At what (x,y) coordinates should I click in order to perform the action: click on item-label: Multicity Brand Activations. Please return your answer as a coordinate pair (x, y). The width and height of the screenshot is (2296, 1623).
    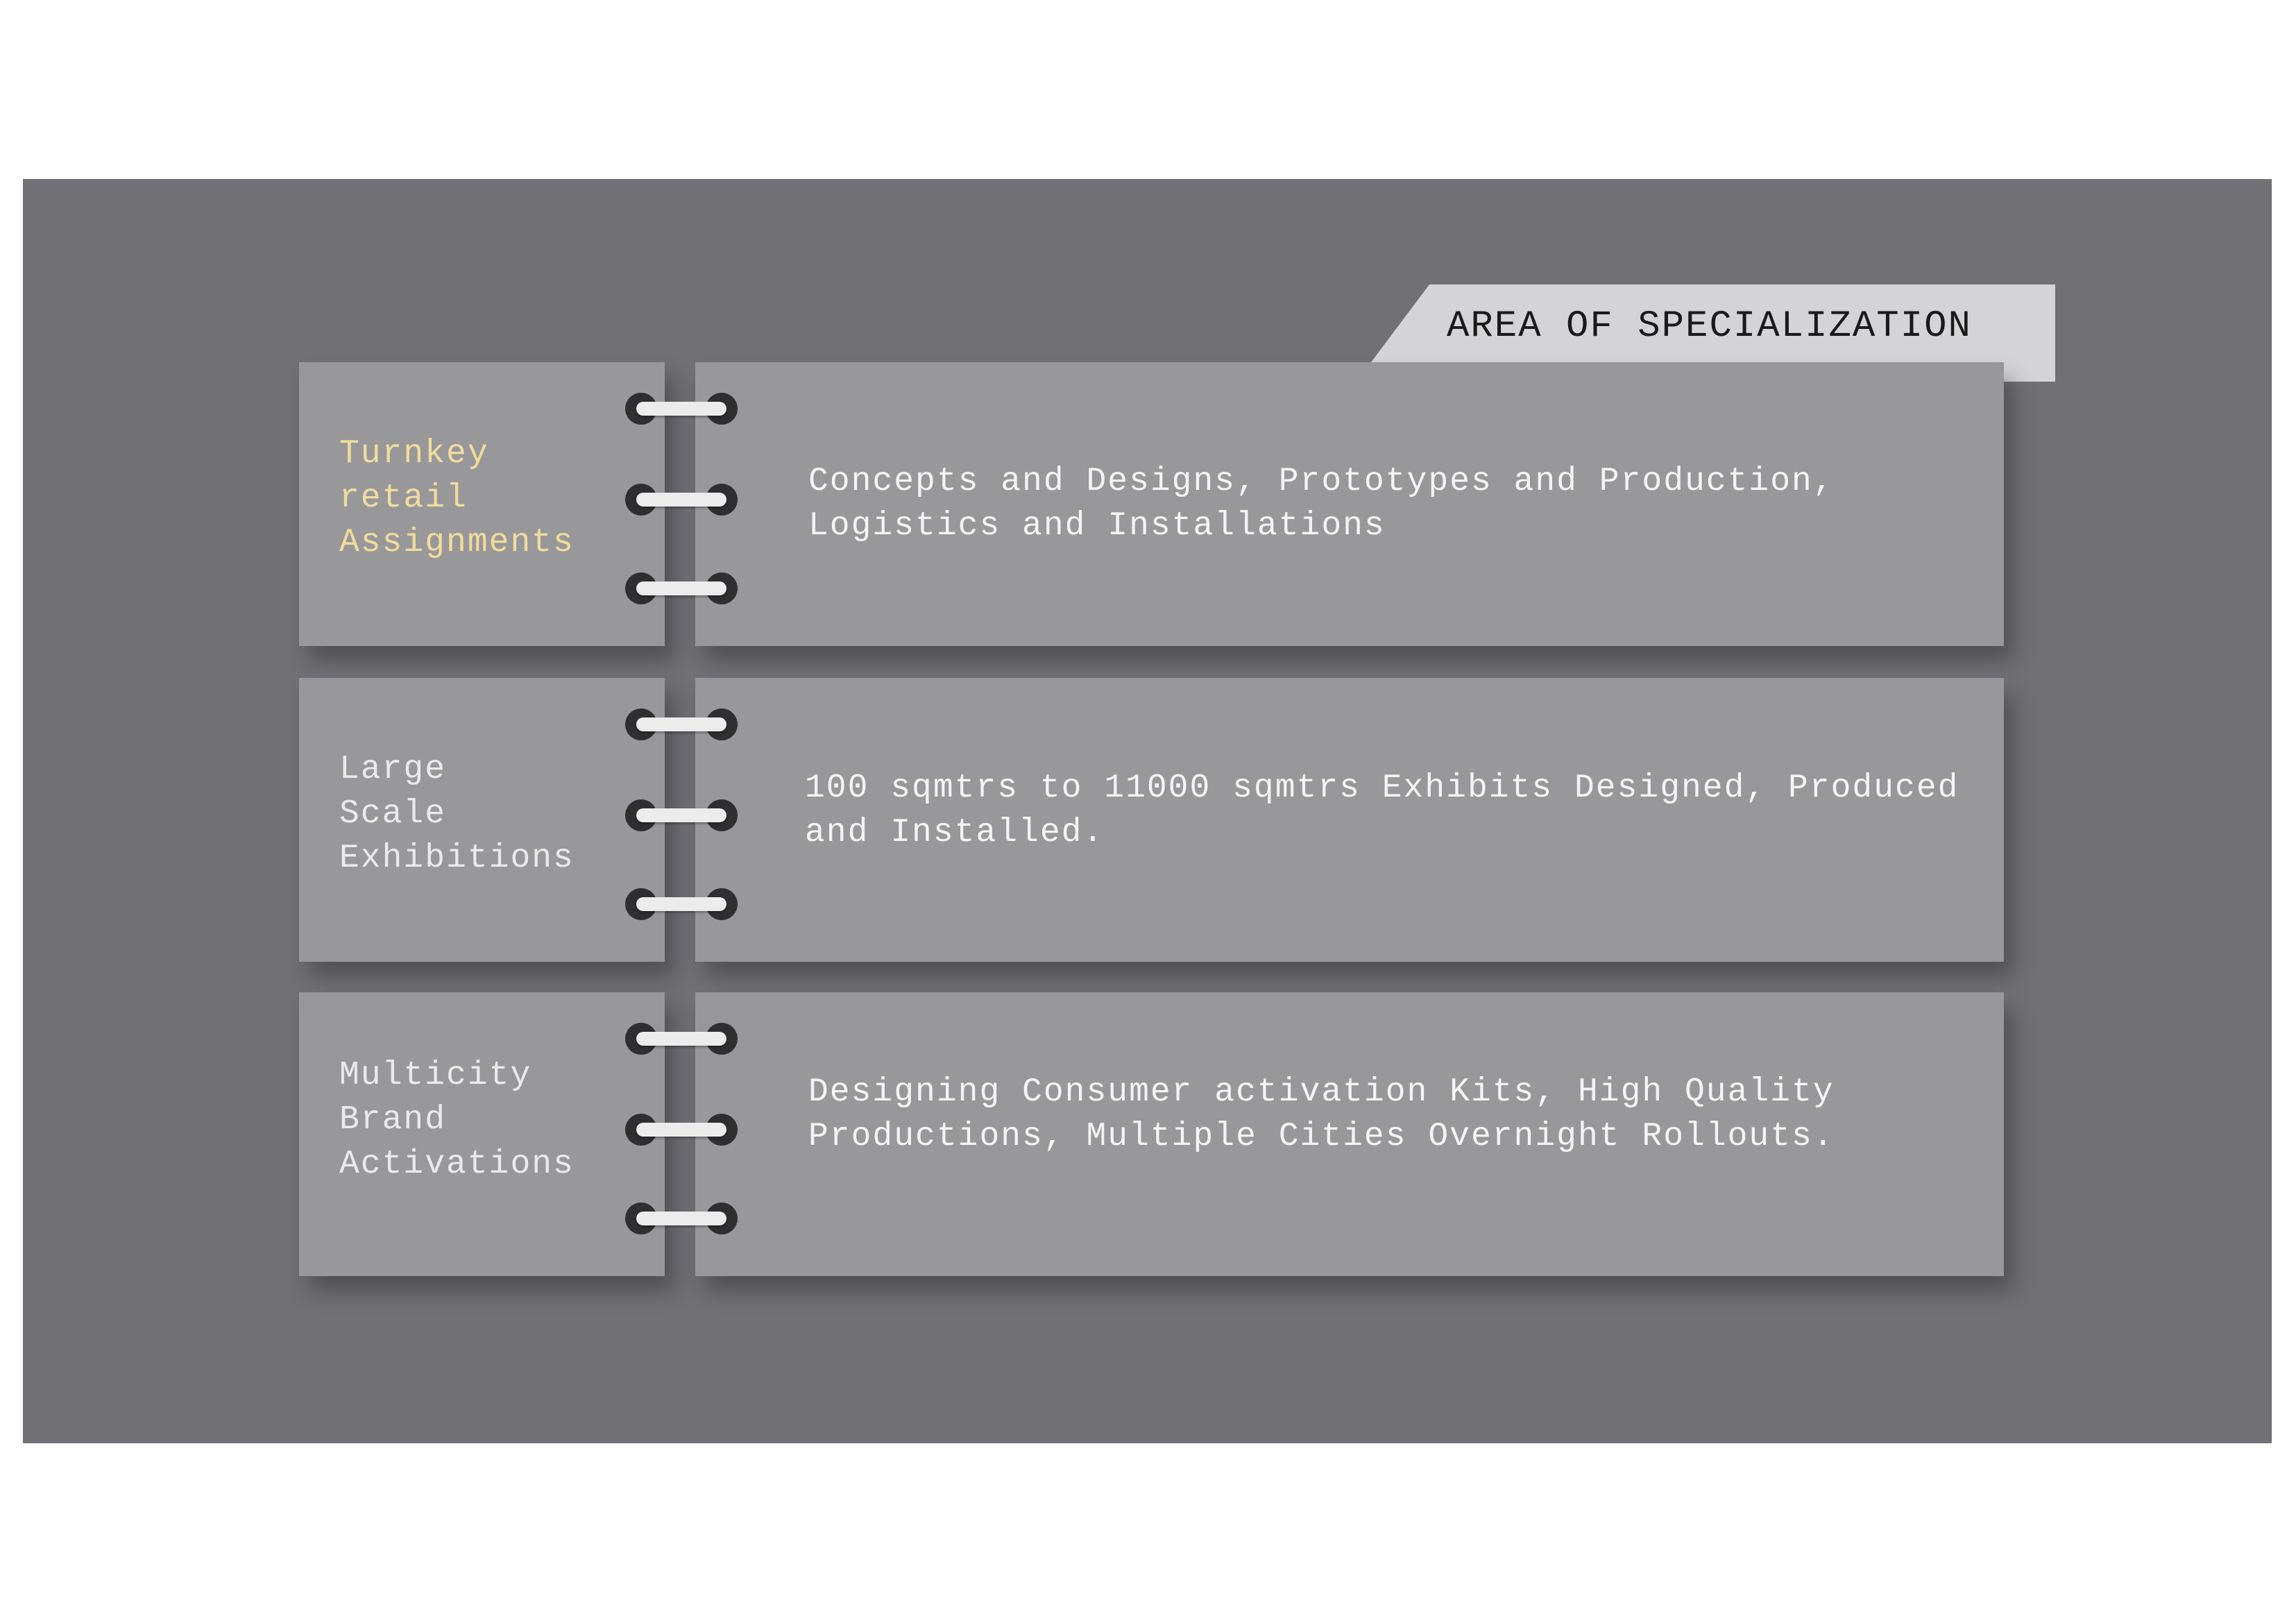
    Looking at the image, I should click on (457, 1120).